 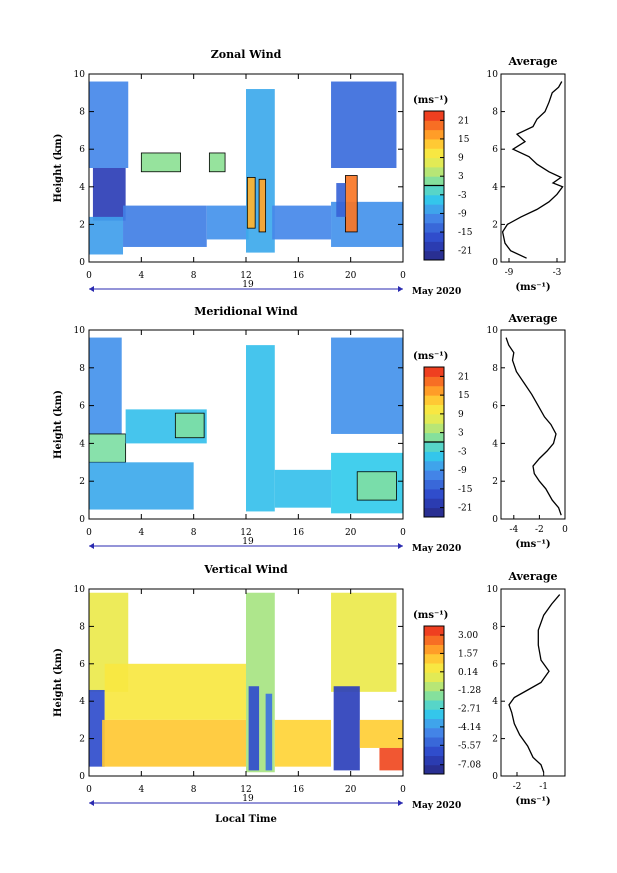 What do you see at coordinates (248, 285) in the screenshot?
I see `date-marker: 19` at bounding box center [248, 285].